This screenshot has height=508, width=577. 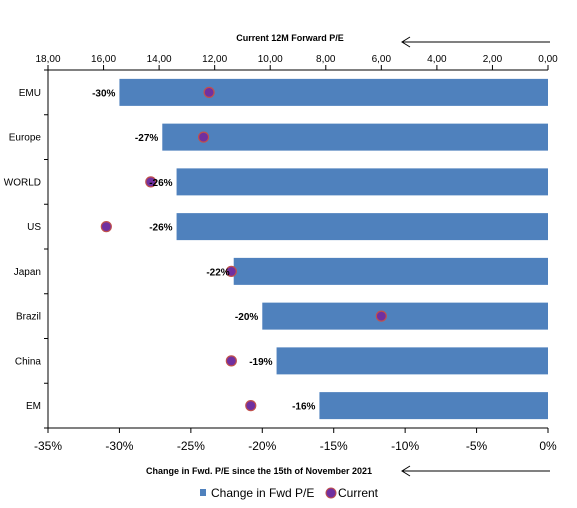 I want to click on bar-data-label: -27%, so click(x=146, y=138).